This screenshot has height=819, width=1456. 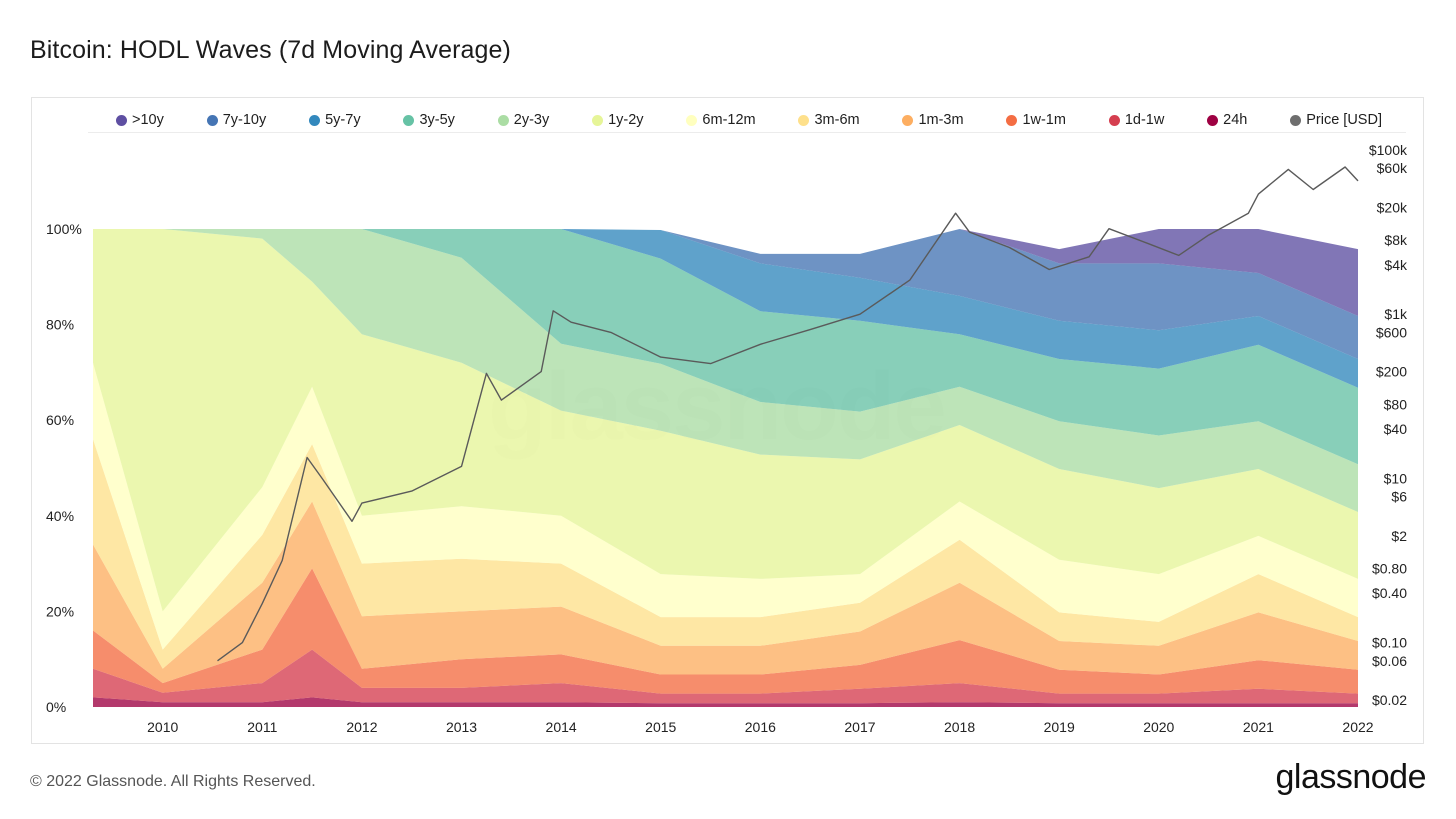 I want to click on y-tick-label: 20%, so click(x=60, y=611).